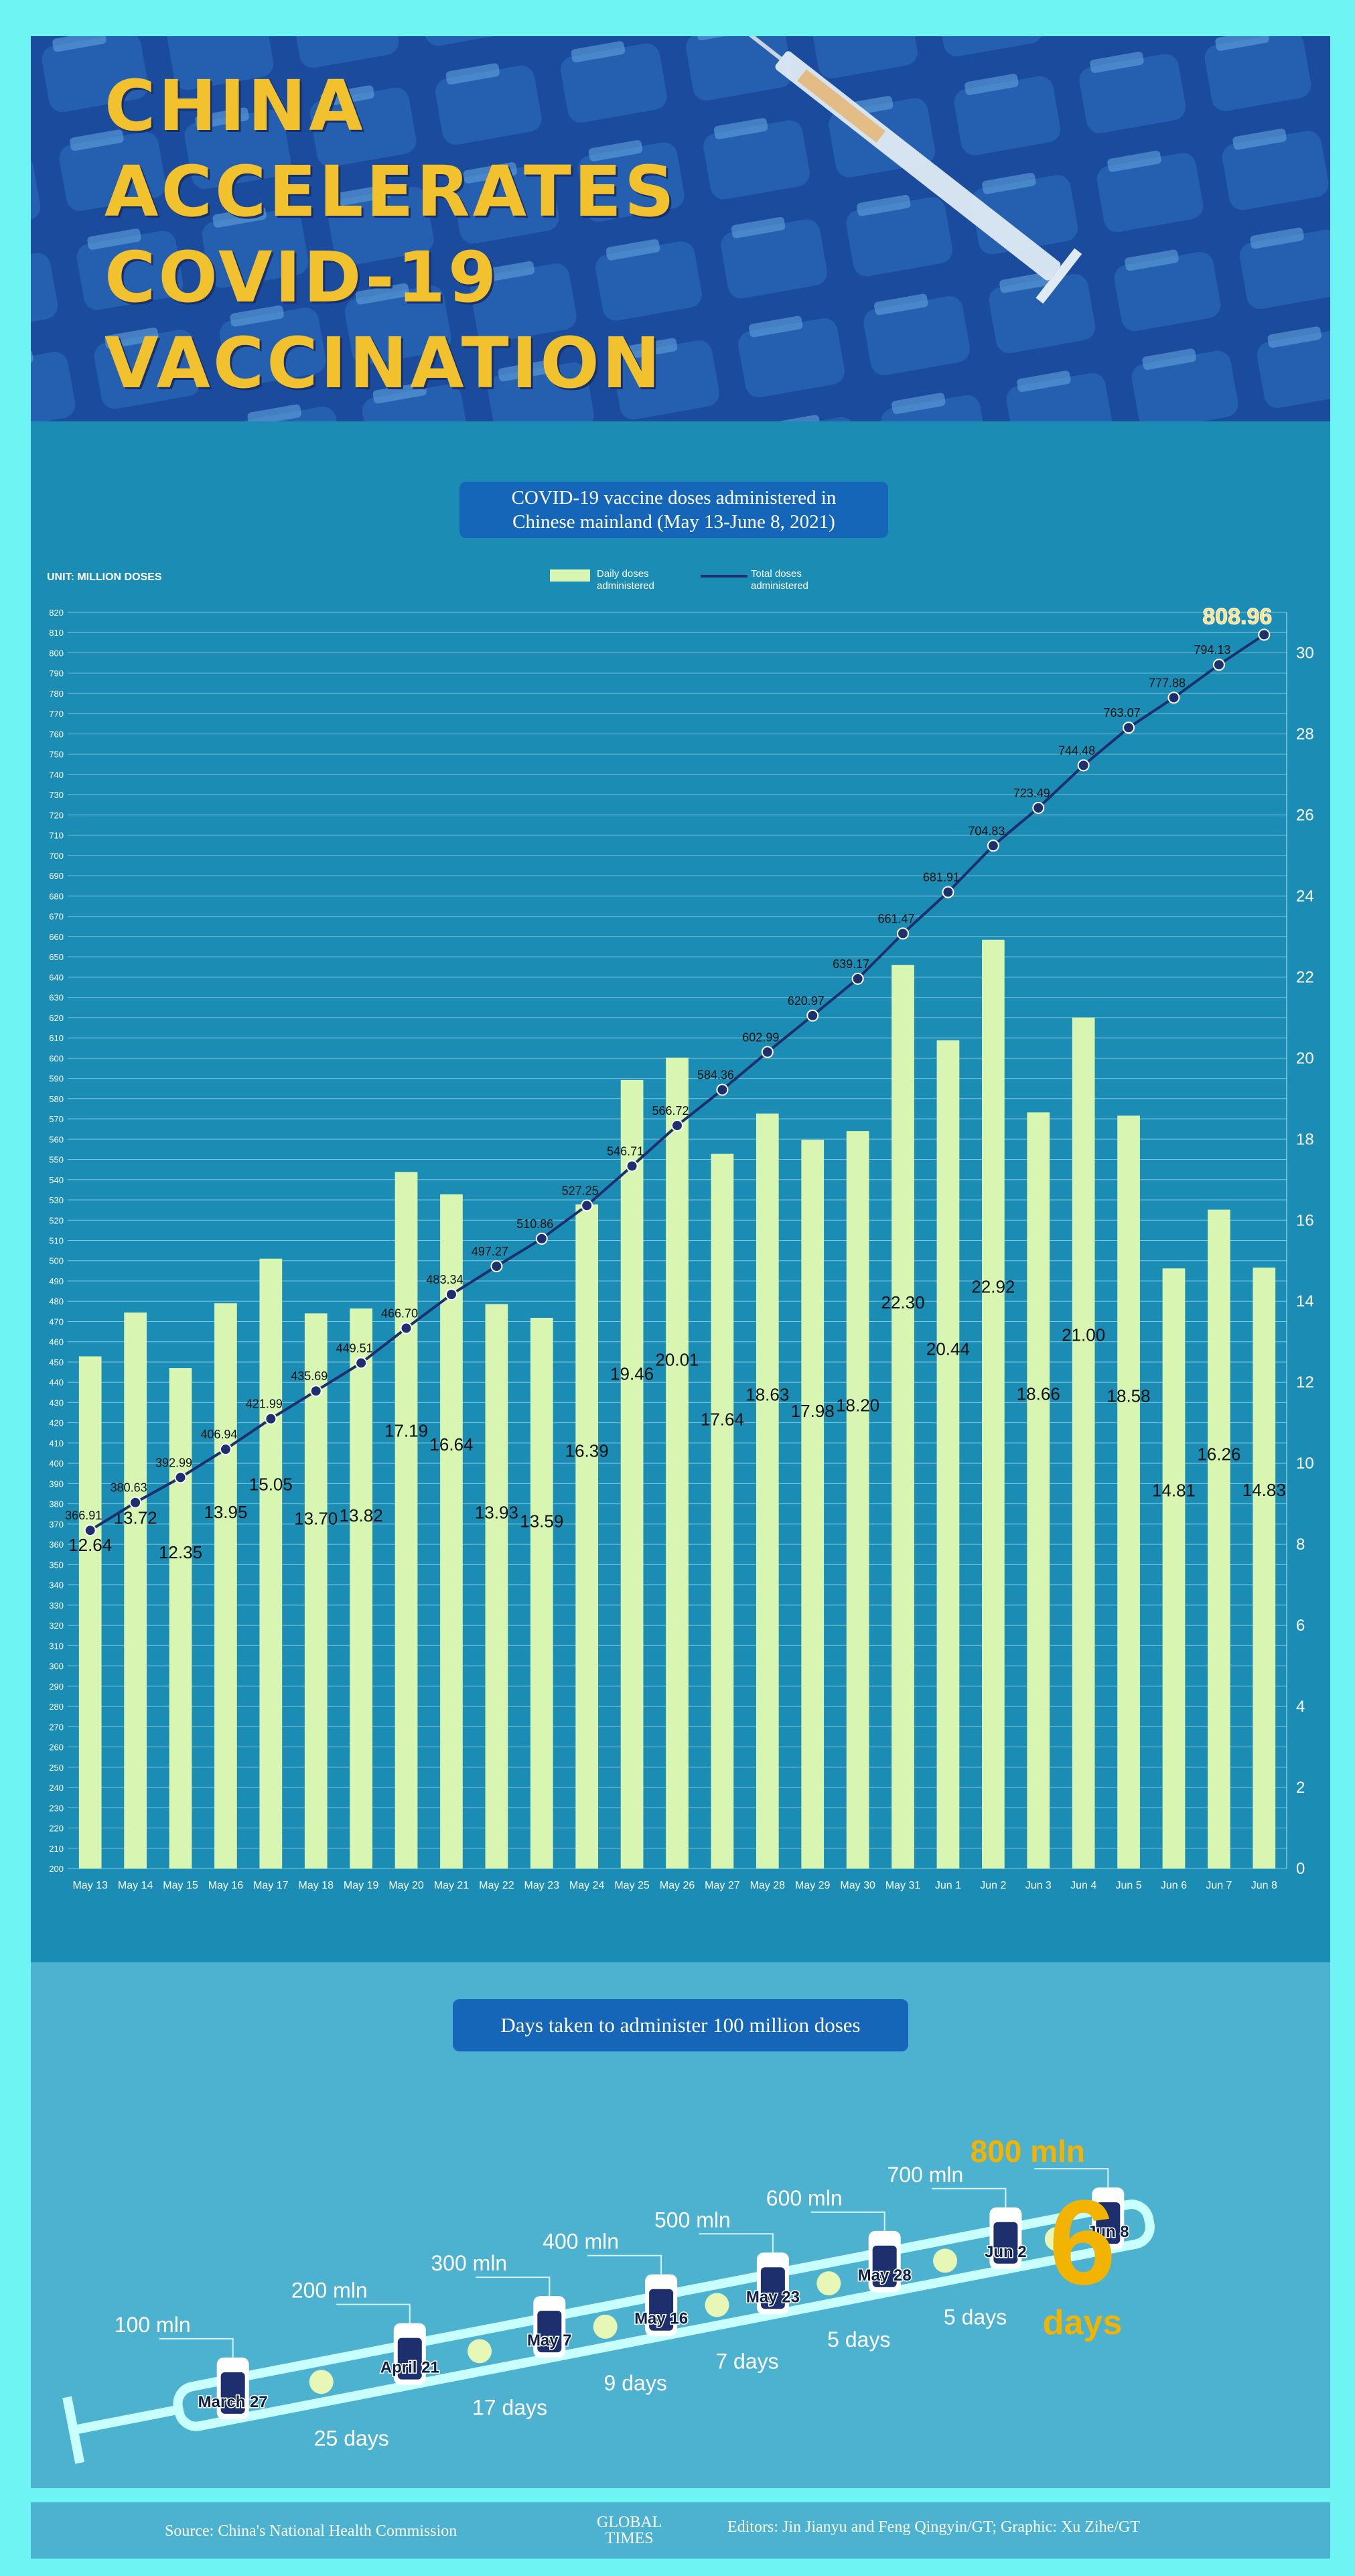 The width and height of the screenshot is (1355, 2576). Describe the element at coordinates (56, 1160) in the screenshot. I see `left-tick-label: 550` at that location.